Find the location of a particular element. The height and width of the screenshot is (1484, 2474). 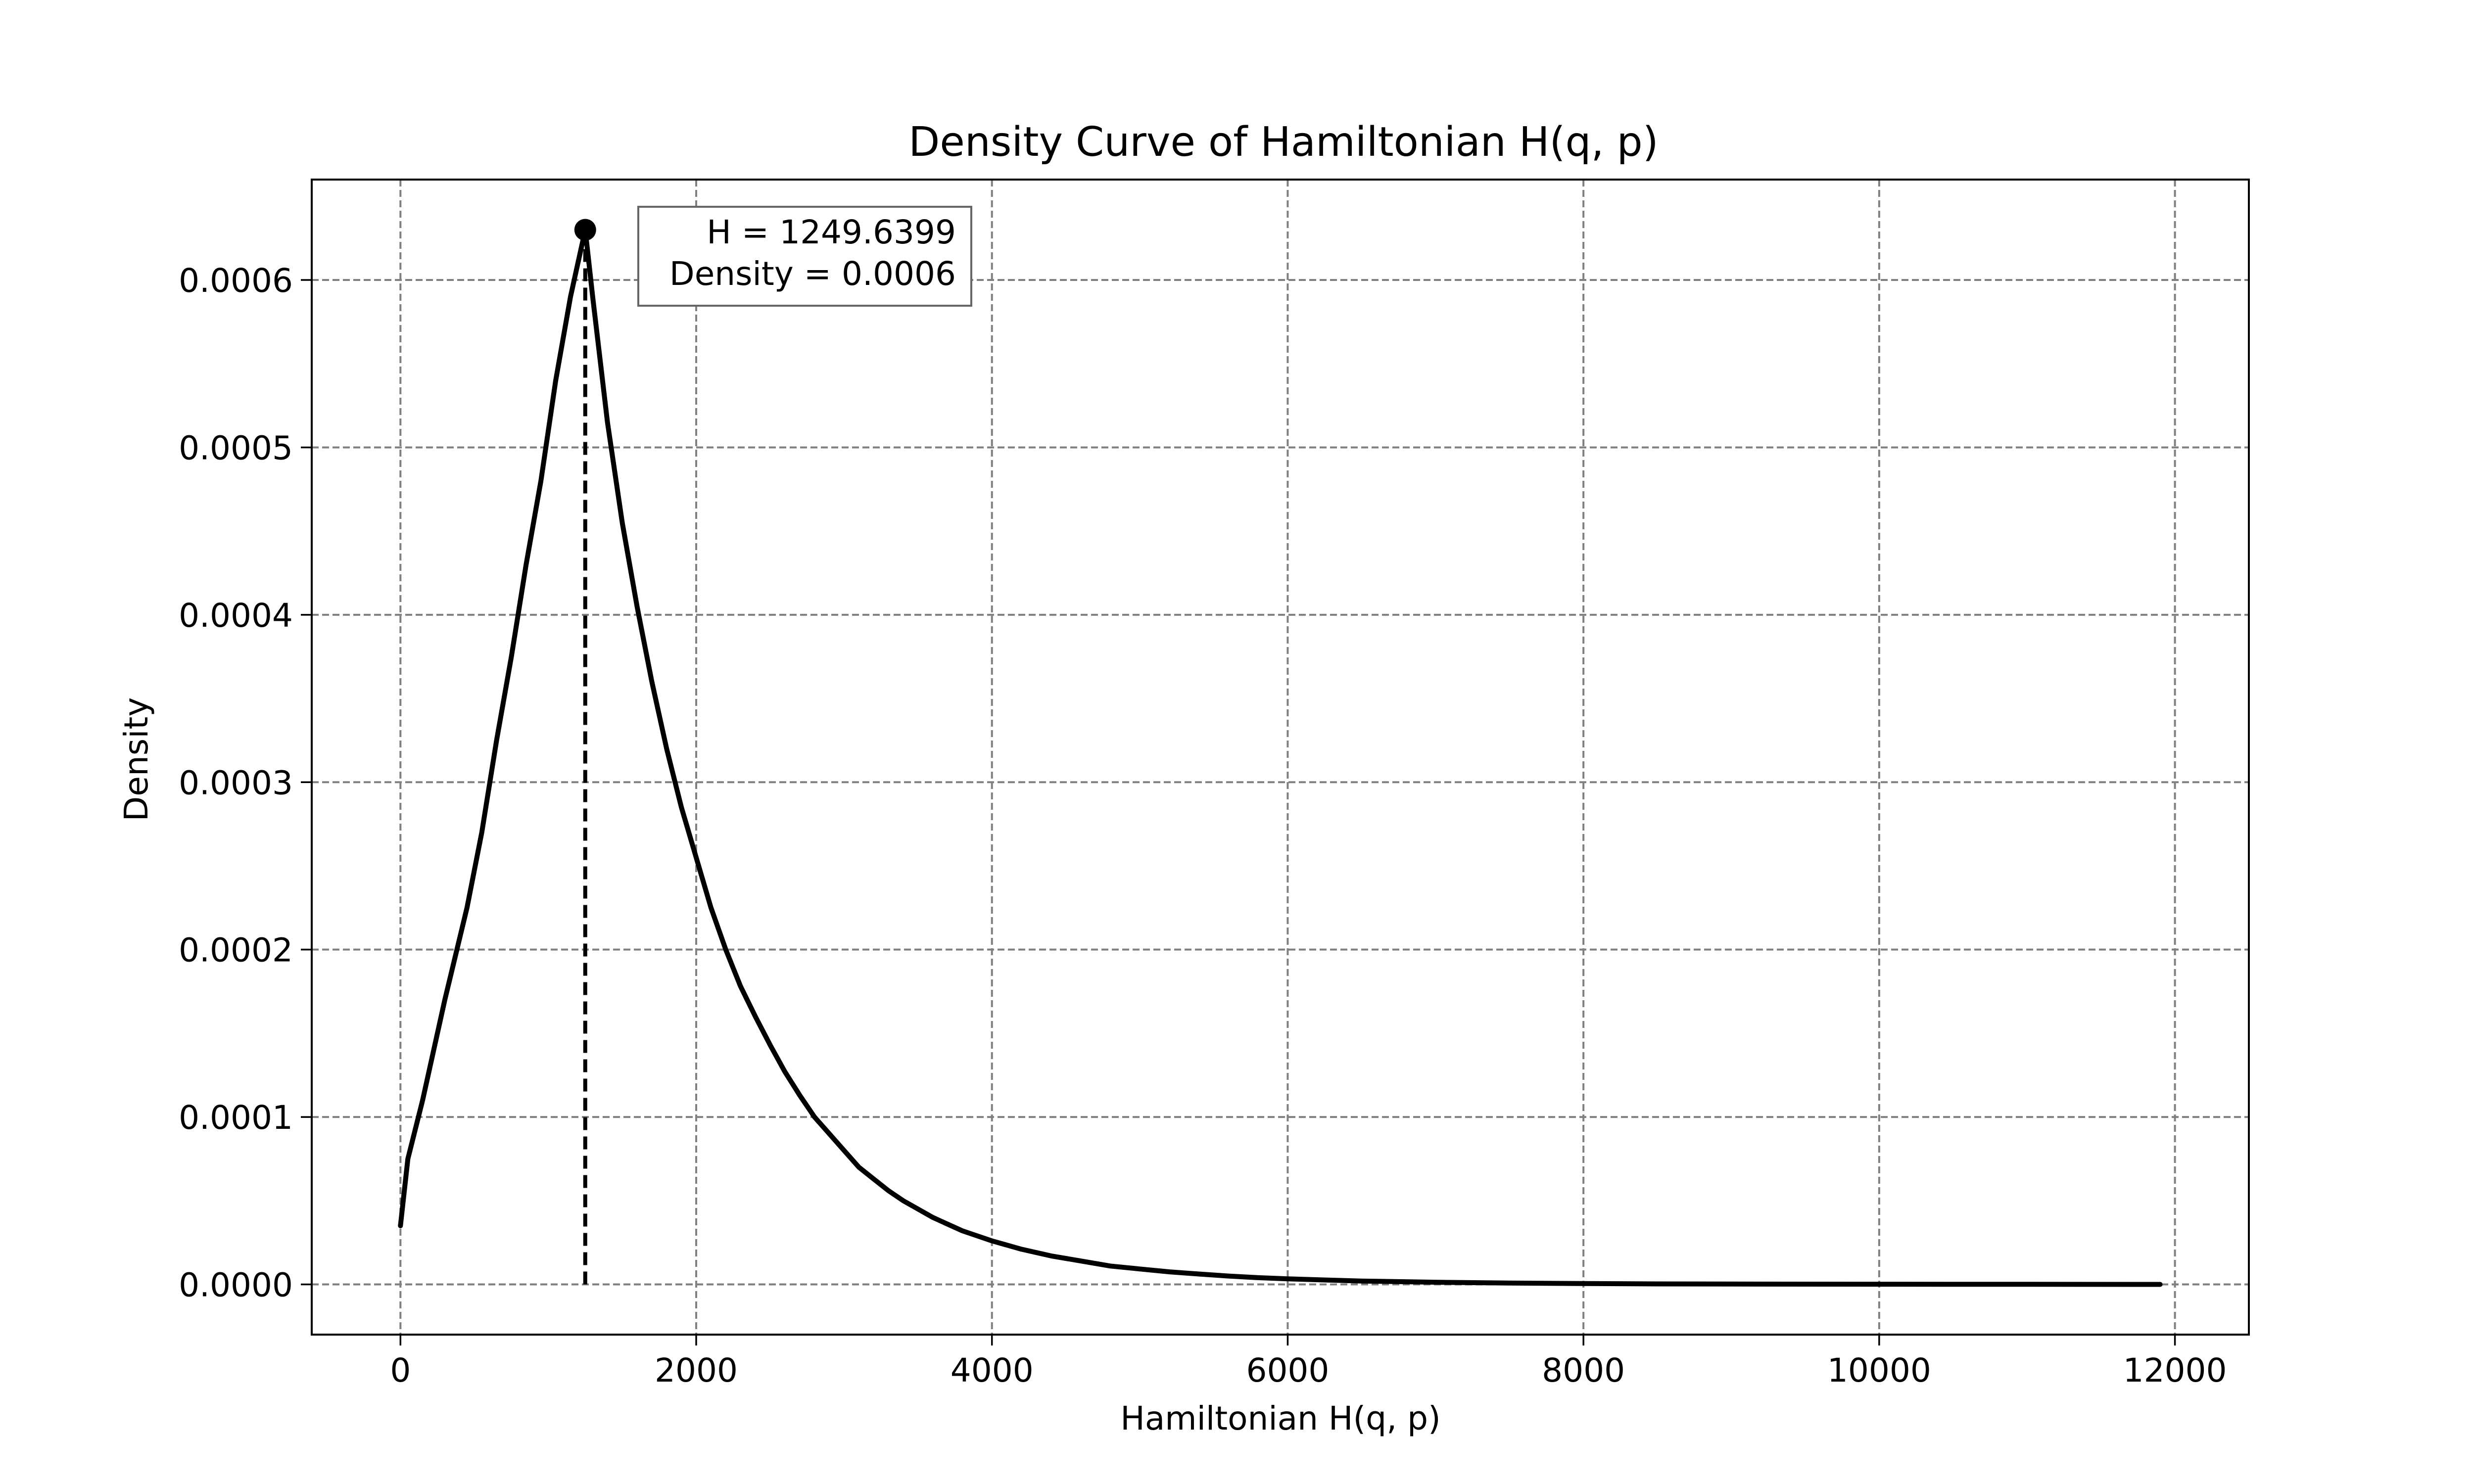

chart-title: Density Curve of Hamiltonian H(q, p) is located at coordinates (1283, 142).